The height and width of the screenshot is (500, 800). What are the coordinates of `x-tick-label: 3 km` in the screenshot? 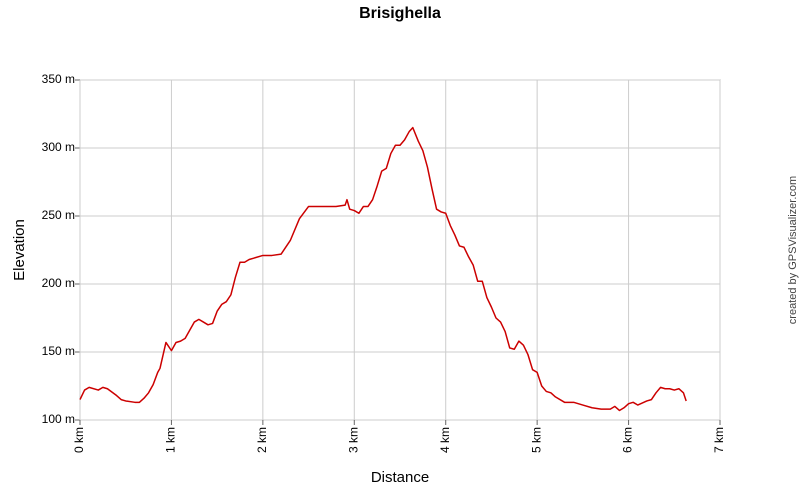 It's located at (353, 440).